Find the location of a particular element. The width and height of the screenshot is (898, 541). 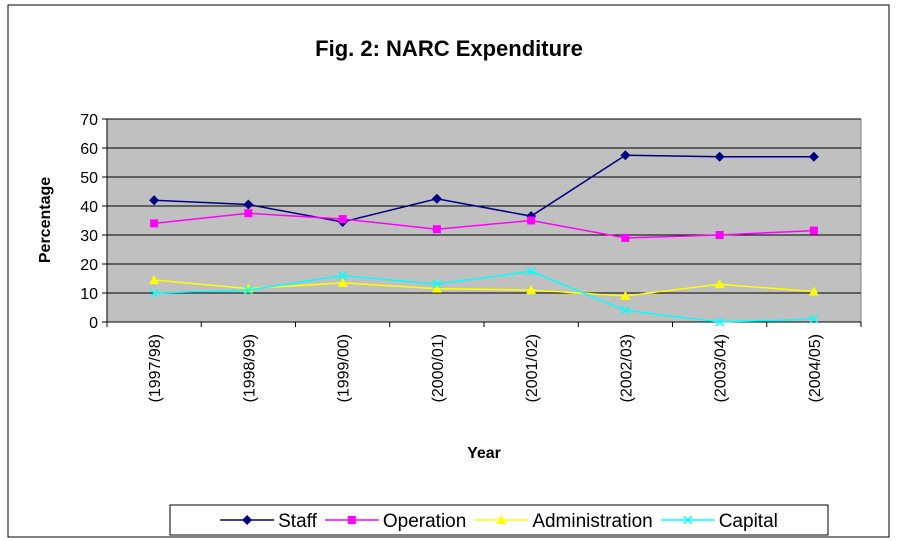

x-tick-label: (1999/00) is located at coordinates (344, 368).